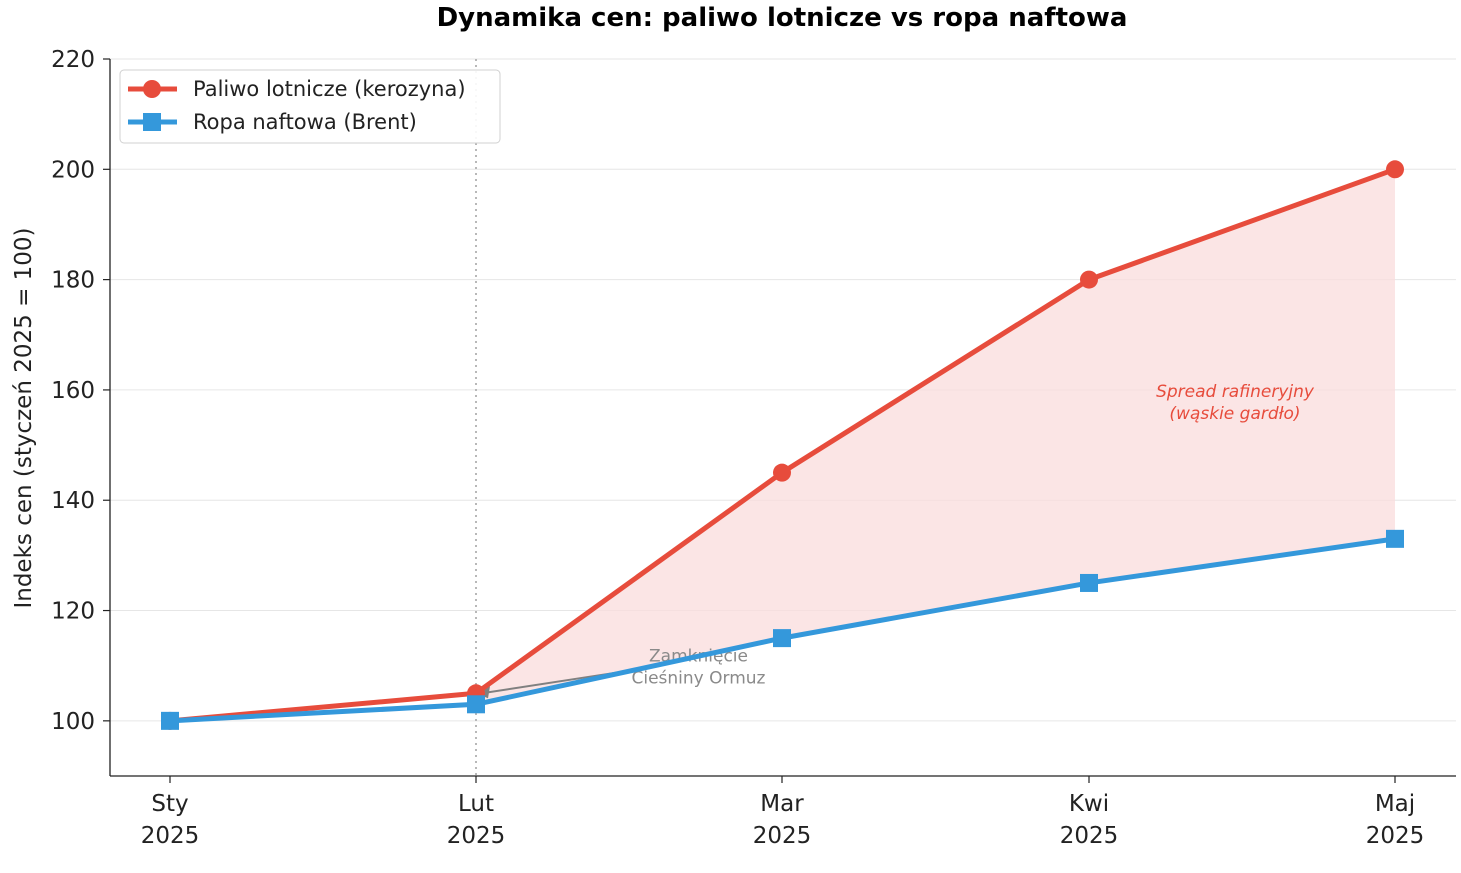 This screenshot has width=1461, height=873. What do you see at coordinates (24, 417) in the screenshot?
I see `y-axis-label: Indeks cen (styczeń 2025 = 100)` at bounding box center [24, 417].